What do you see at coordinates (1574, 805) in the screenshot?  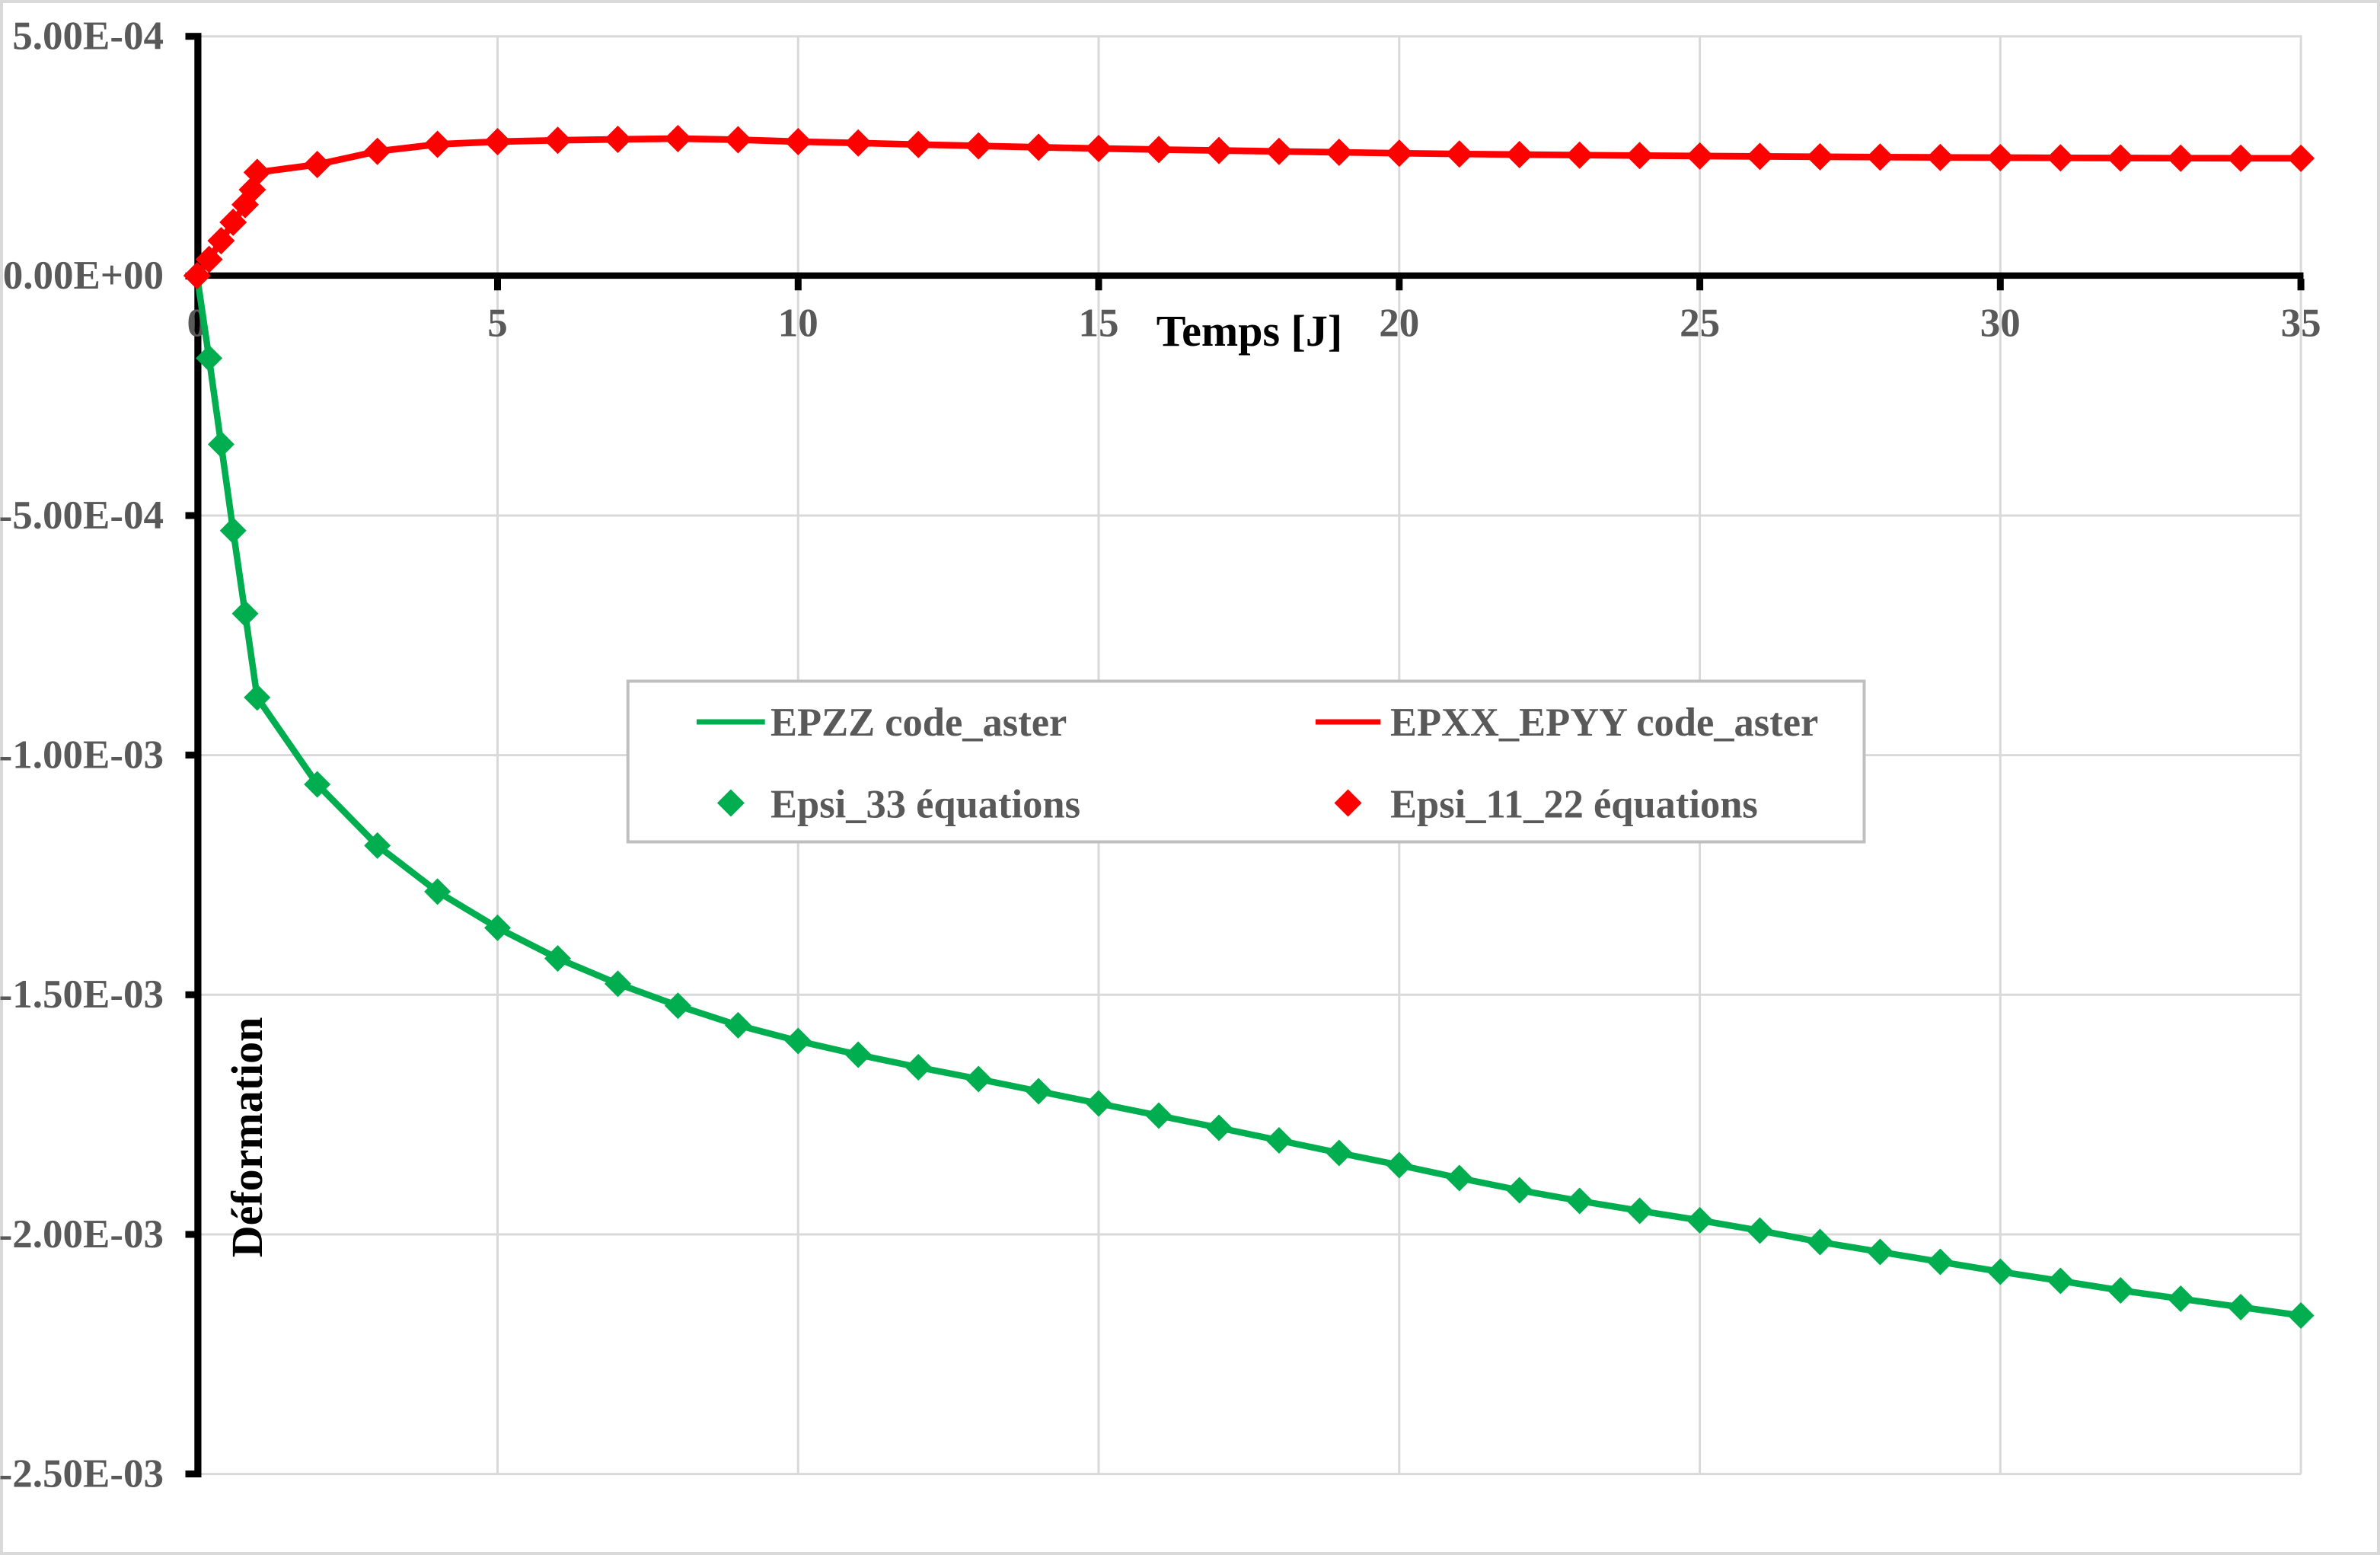 I see `svg-text: Epsi_11_22 équations` at bounding box center [1574, 805].